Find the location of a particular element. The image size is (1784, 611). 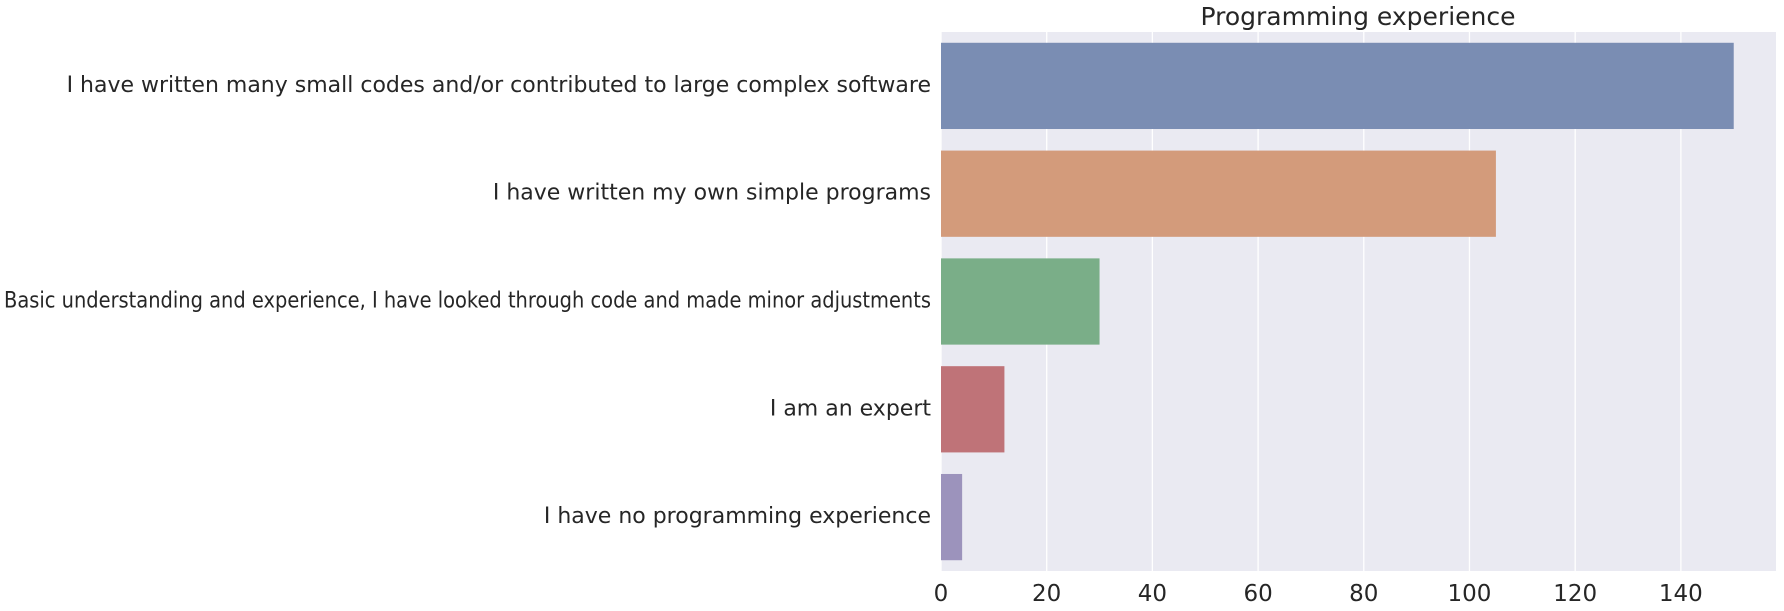

x-tick-label: 40 is located at coordinates (1152, 594).